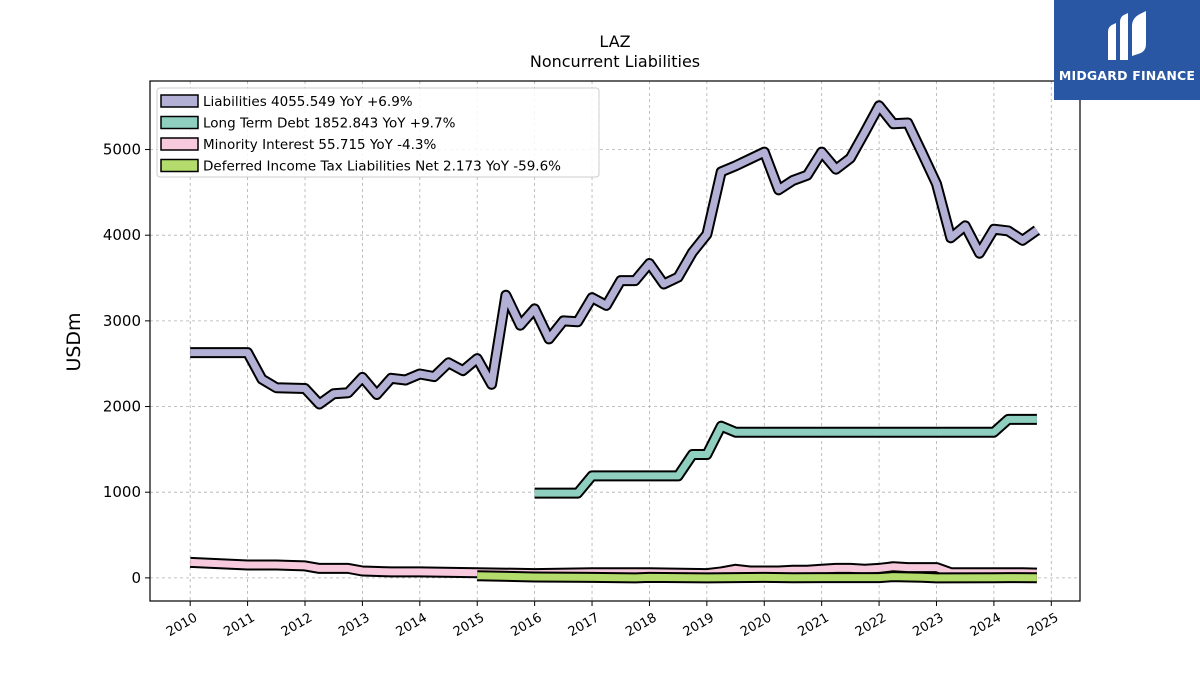  Describe the element at coordinates (122, 492) in the screenshot. I see `y-tick-label: 1000` at that location.